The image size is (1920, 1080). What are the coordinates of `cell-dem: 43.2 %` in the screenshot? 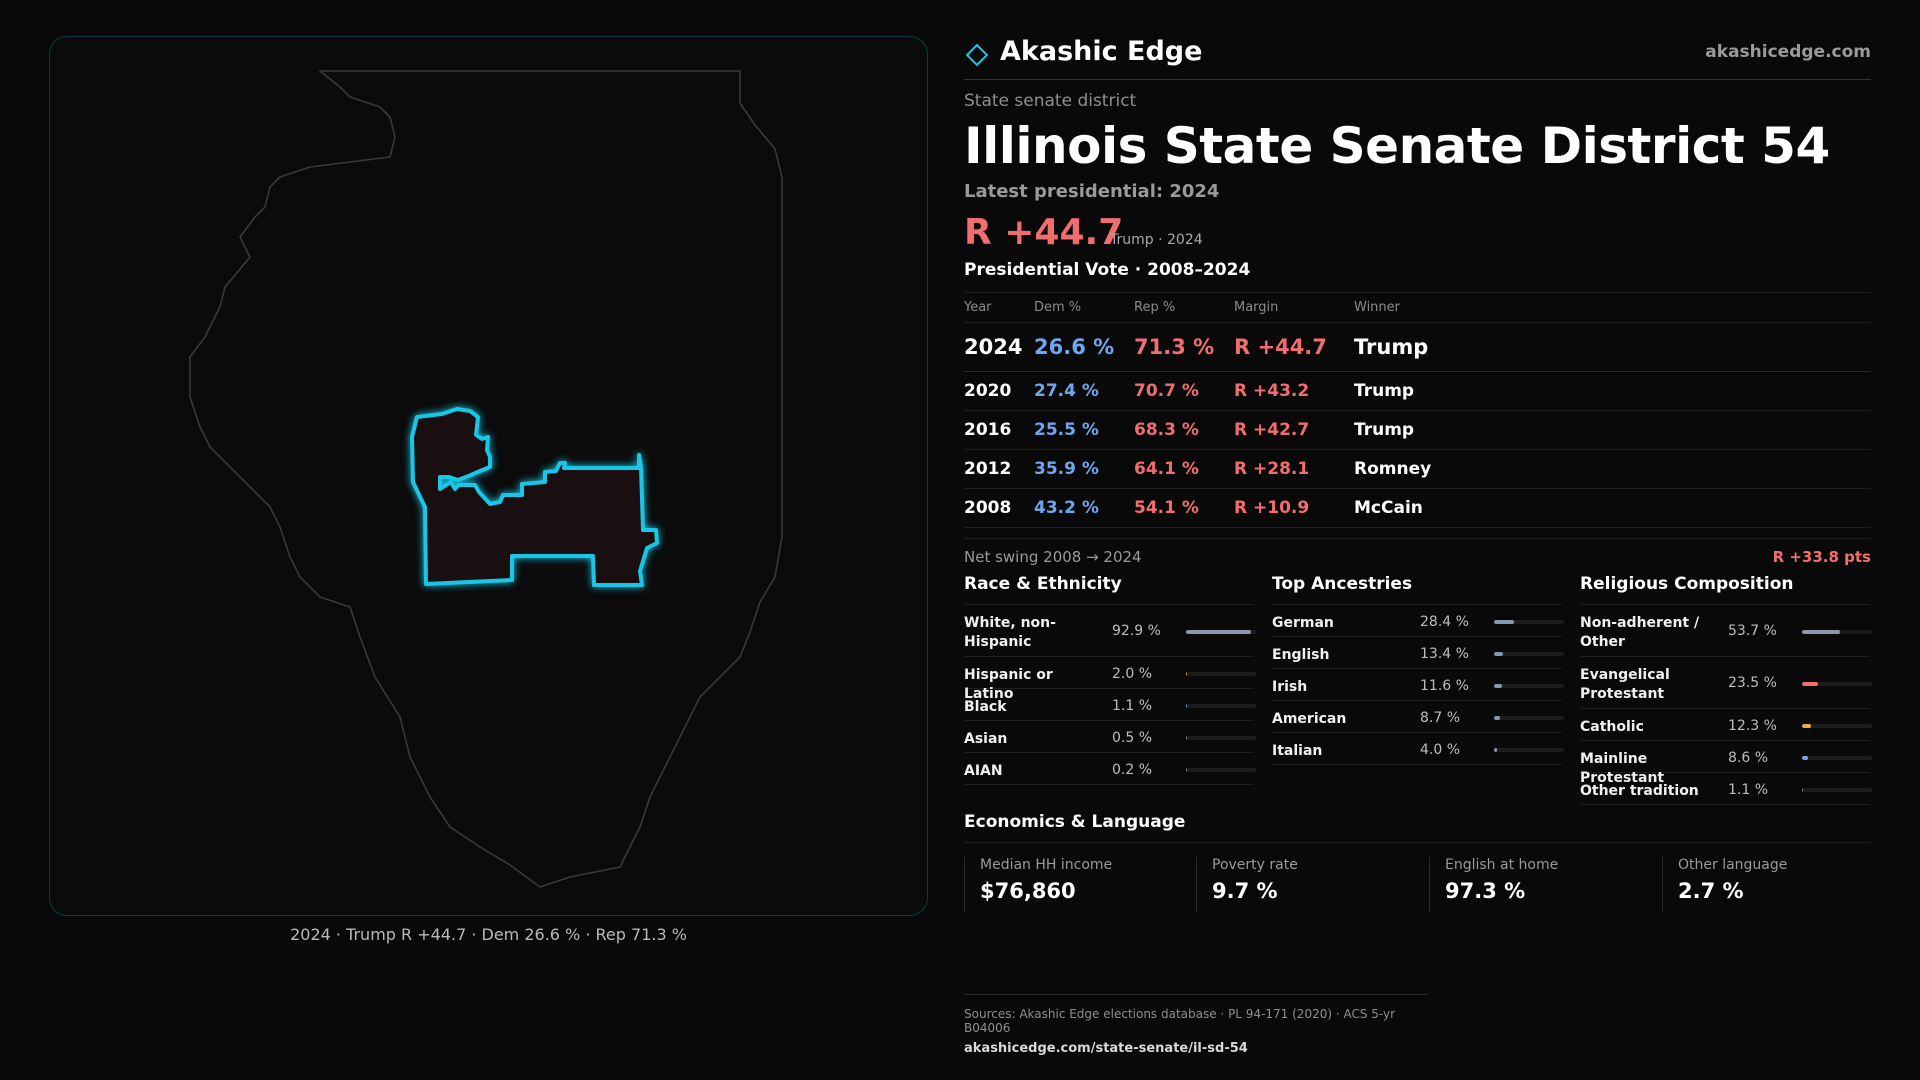 It's located at (1084, 508).